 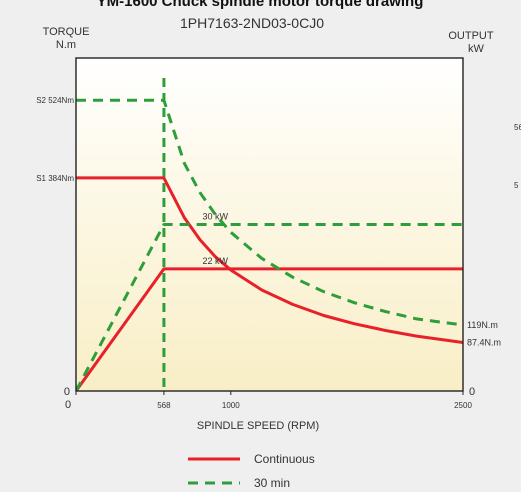 What do you see at coordinates (258, 426) in the screenshot?
I see `x-axis-title: SPINDLE SPEED (RPM)` at bounding box center [258, 426].